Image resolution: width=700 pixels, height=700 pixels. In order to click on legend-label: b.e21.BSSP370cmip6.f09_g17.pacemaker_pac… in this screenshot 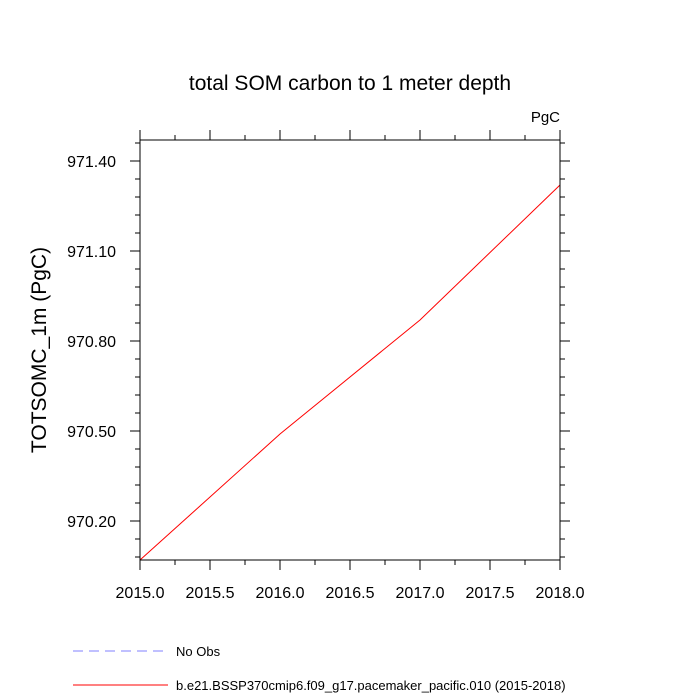, I will do `click(371, 685)`.